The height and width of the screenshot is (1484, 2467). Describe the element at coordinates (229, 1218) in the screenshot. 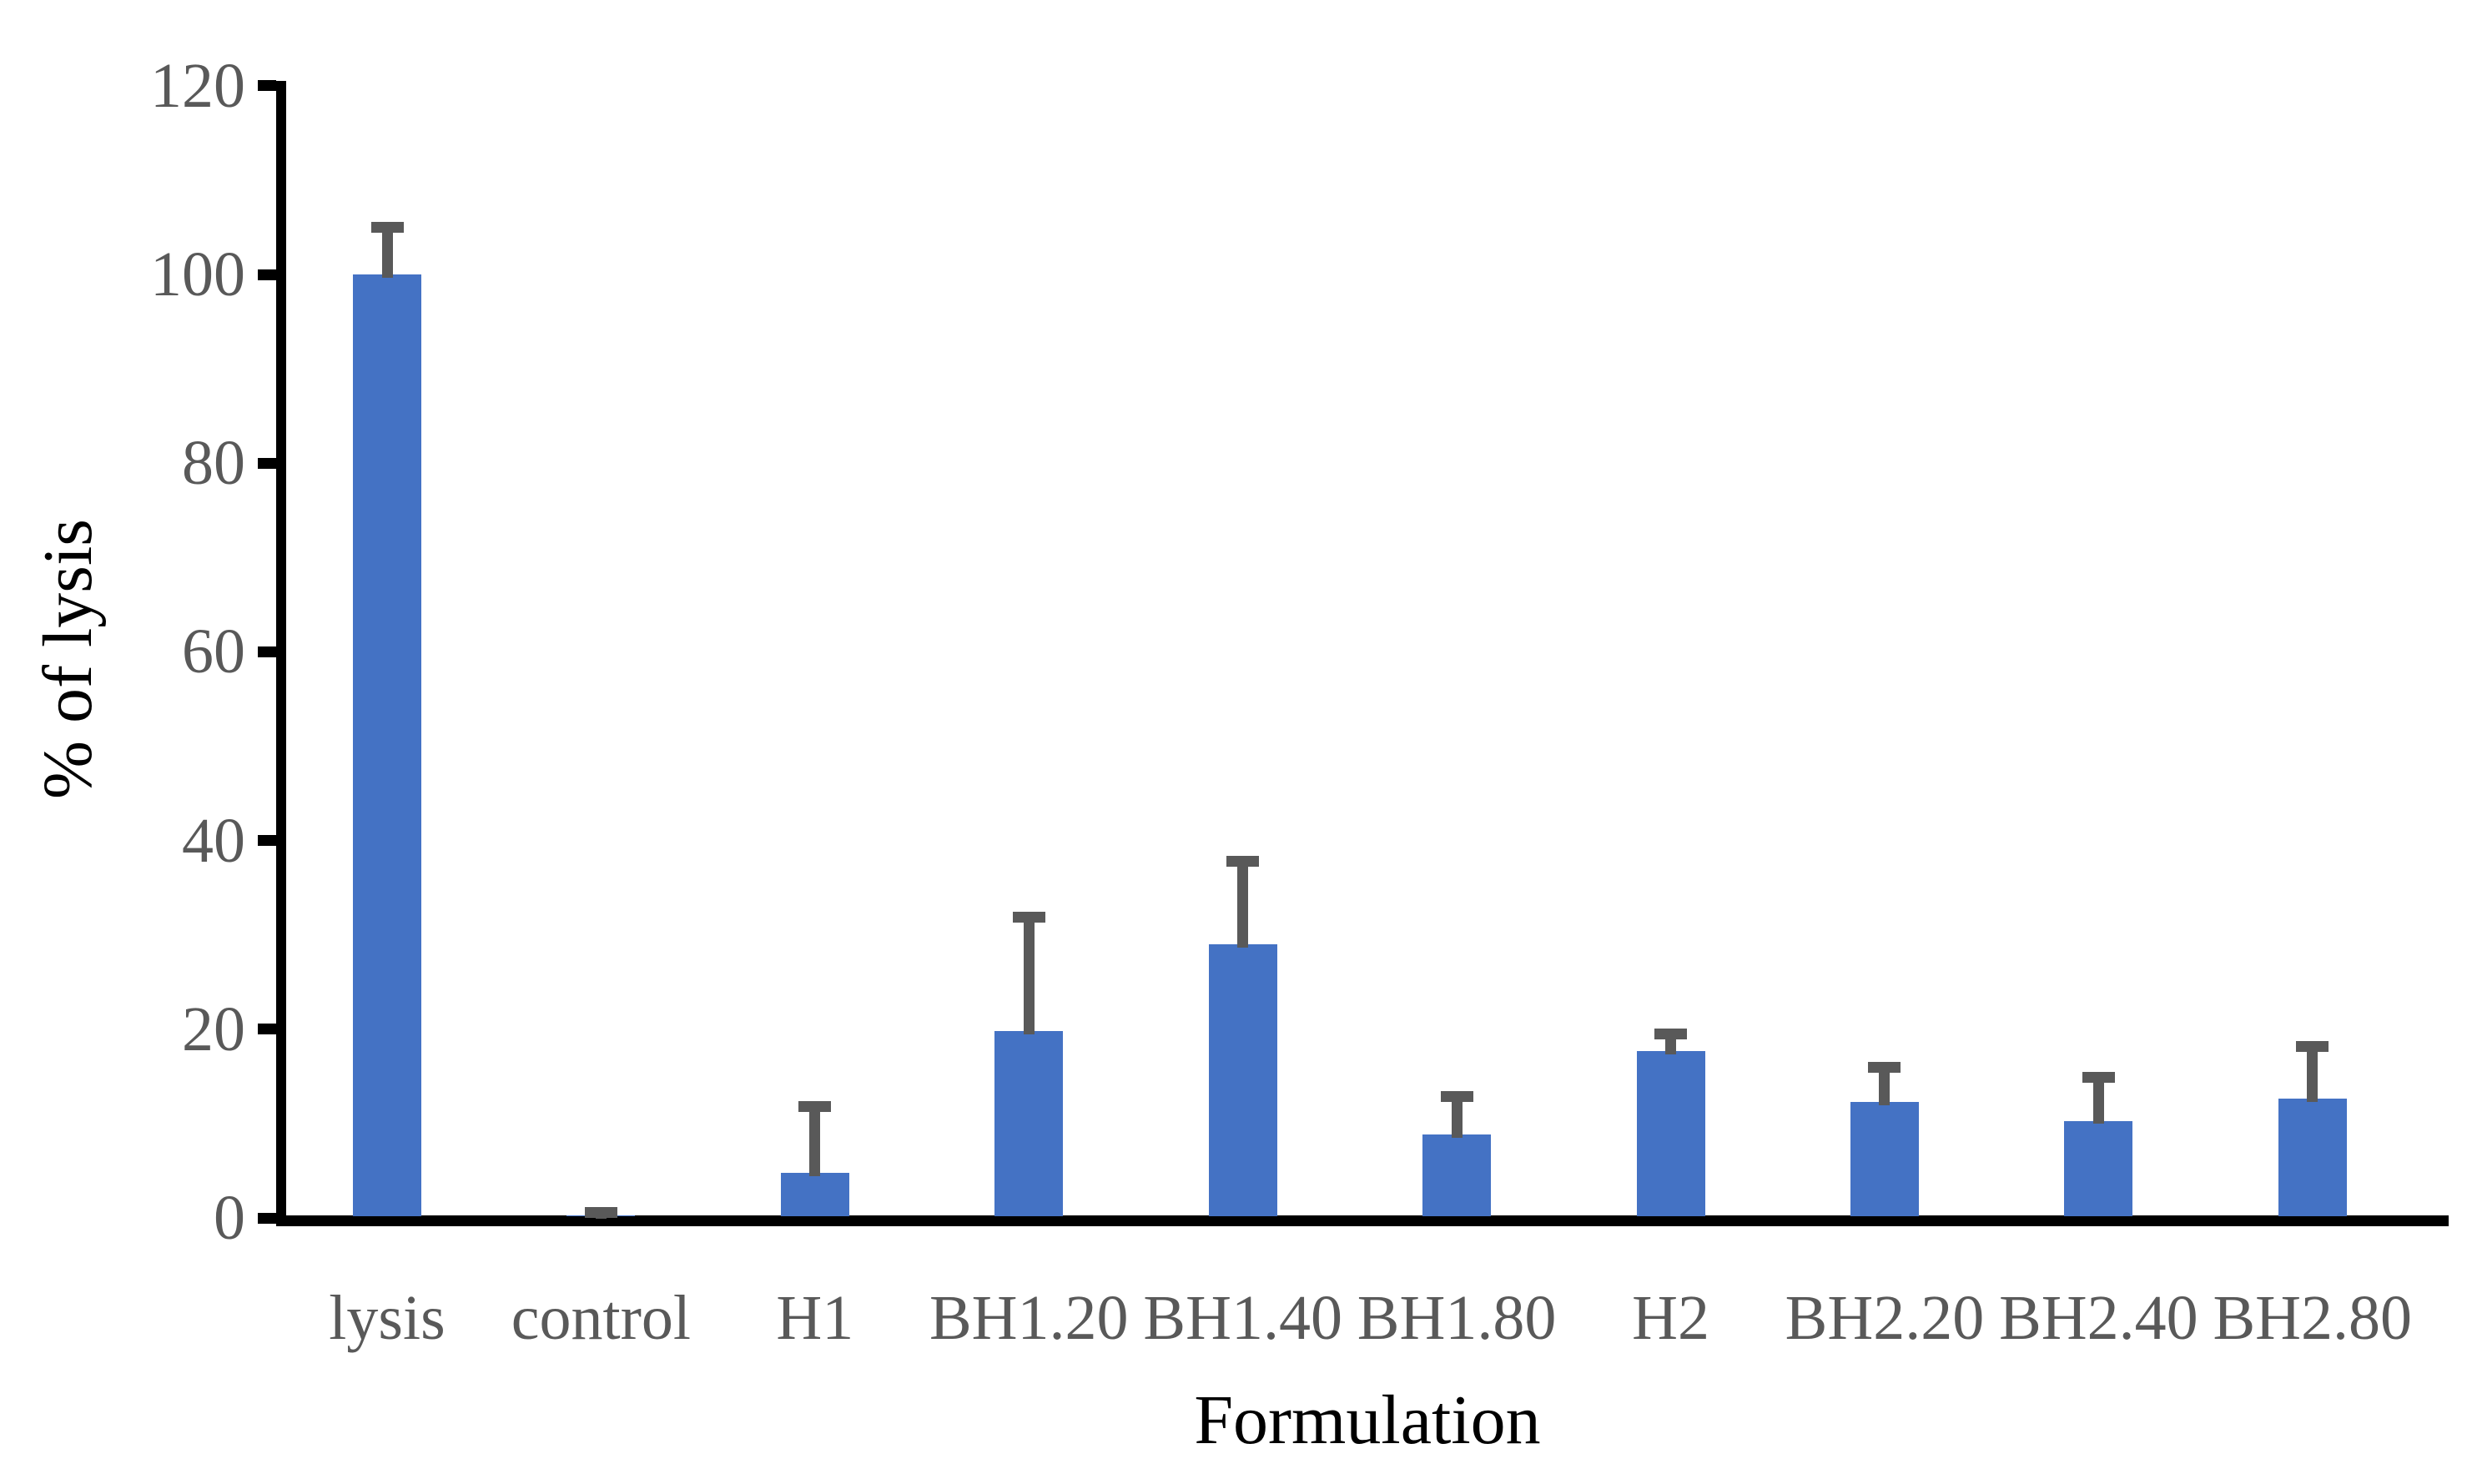

I see `y-tick-label: 0` at that location.